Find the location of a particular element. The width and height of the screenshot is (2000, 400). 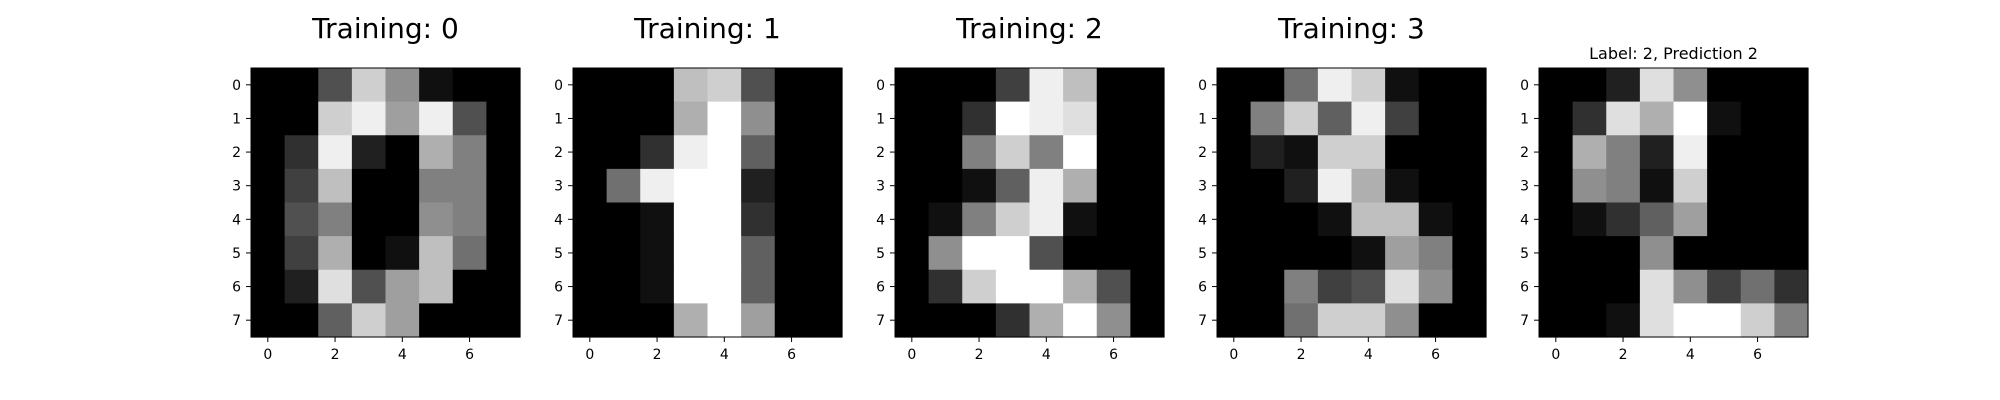

x-tick-label: 2 is located at coordinates (1301, 355).